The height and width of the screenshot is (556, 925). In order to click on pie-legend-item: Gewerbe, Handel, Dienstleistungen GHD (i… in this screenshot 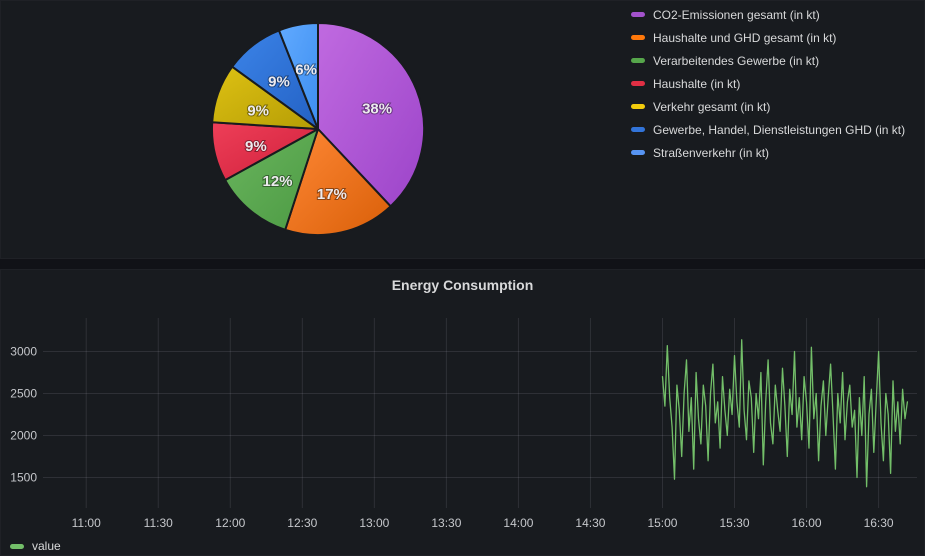, I will do `click(768, 129)`.